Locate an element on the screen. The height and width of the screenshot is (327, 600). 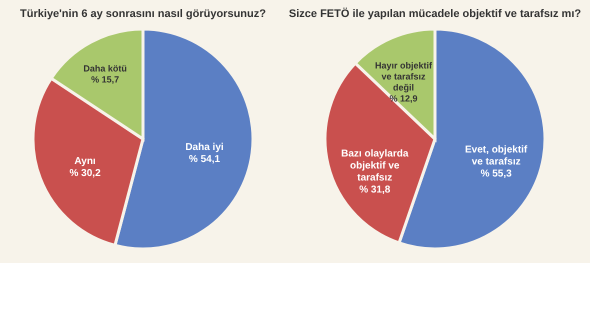
chart-title: Türkiye'nin 6 ay sonrasını nasıl görüyorsunuz? is located at coordinates (143, 14).